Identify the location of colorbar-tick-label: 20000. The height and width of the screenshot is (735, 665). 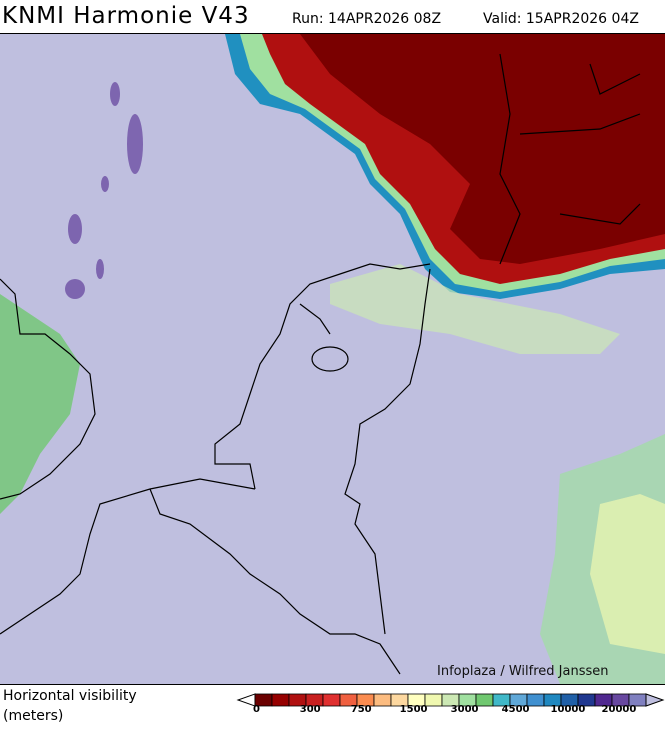
(619, 709).